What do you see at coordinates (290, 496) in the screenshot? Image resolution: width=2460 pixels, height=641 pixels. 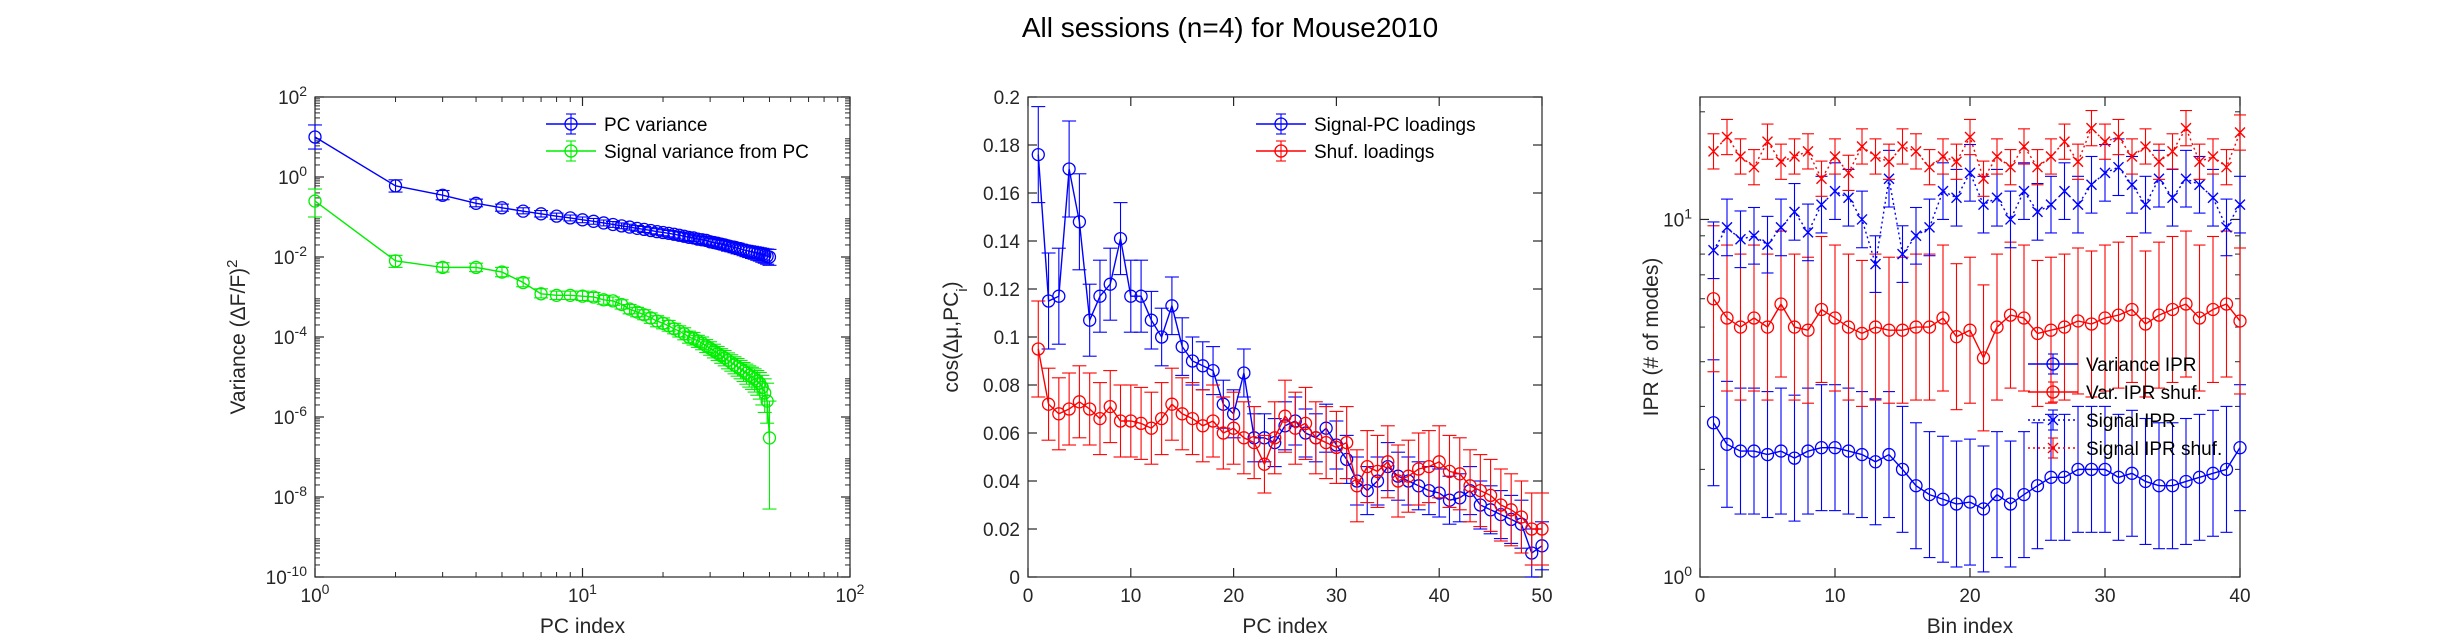 I see `y-tick-label: 10⁻⁸` at bounding box center [290, 496].